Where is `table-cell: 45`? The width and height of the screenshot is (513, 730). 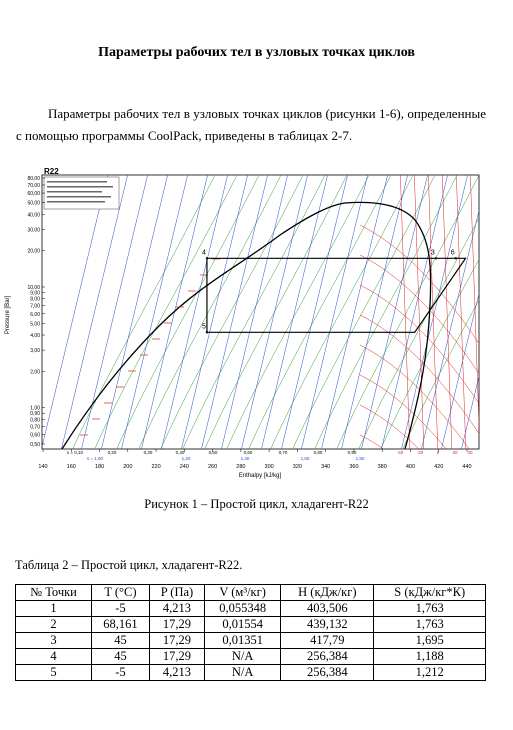
table-cell: 45 is located at coordinates (120, 656).